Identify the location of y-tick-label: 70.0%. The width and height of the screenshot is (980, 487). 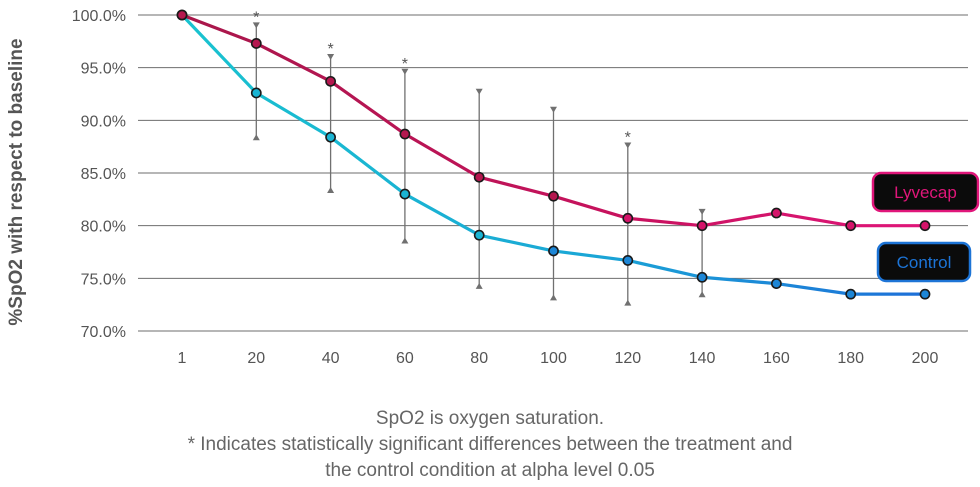
(103, 332).